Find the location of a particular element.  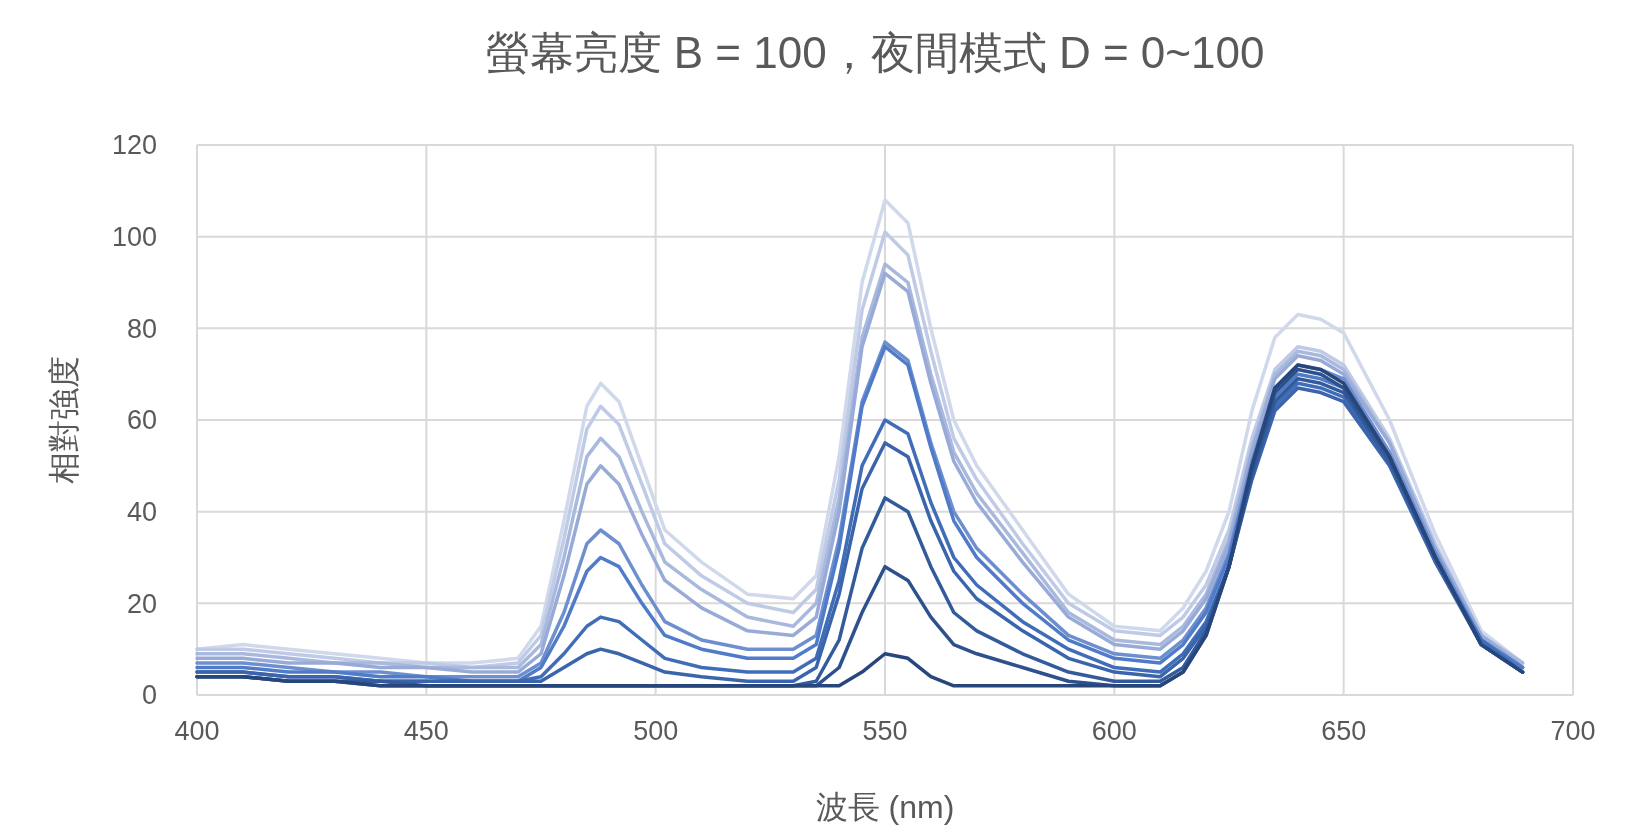

y-tick-label: 120 is located at coordinates (134, 145).